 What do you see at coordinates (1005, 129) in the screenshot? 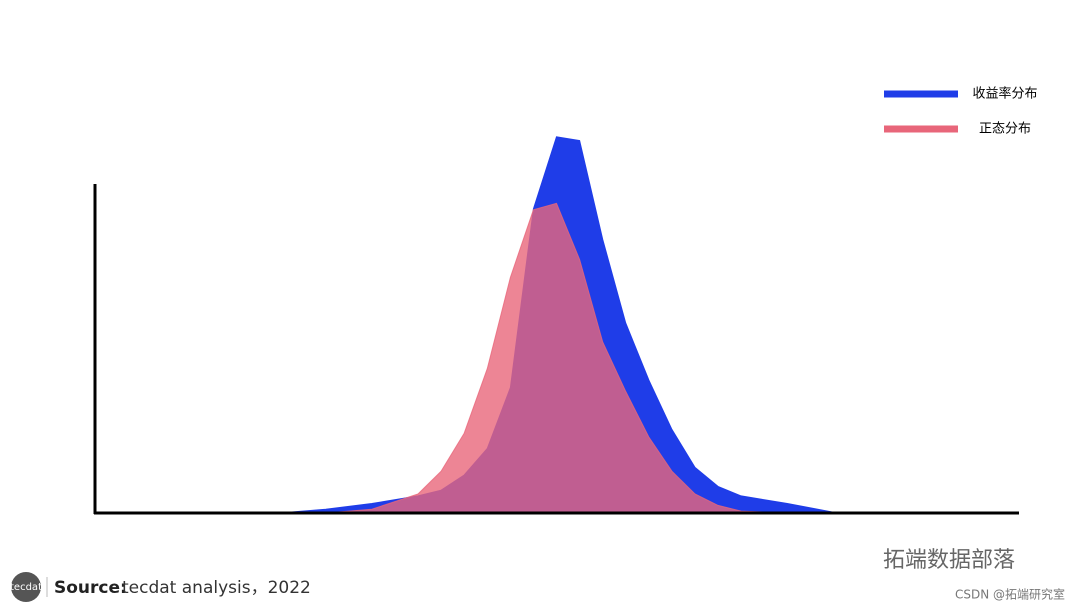
I see `legend-label: 正态分布` at bounding box center [1005, 129].